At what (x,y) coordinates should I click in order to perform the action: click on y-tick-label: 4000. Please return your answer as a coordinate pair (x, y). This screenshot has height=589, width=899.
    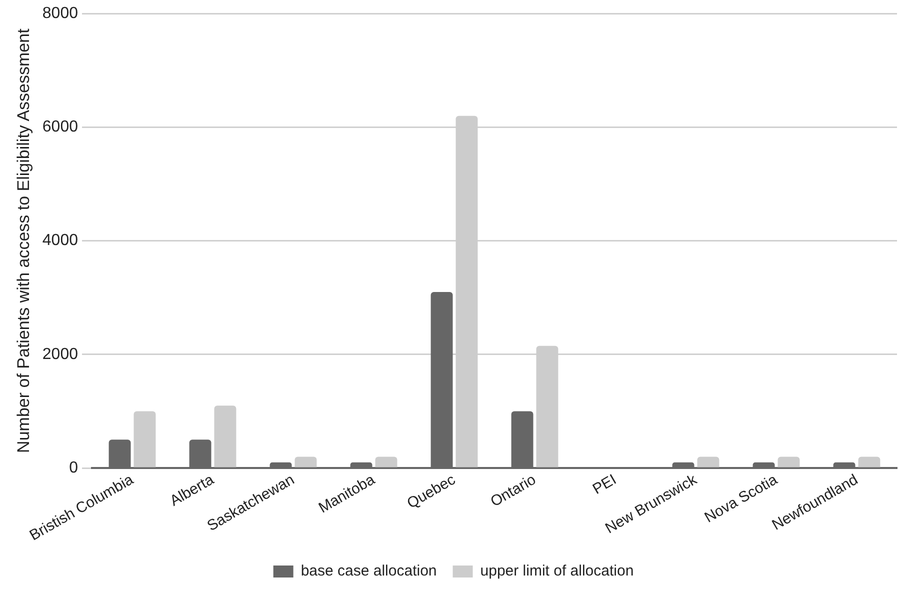
    Looking at the image, I should click on (60, 241).